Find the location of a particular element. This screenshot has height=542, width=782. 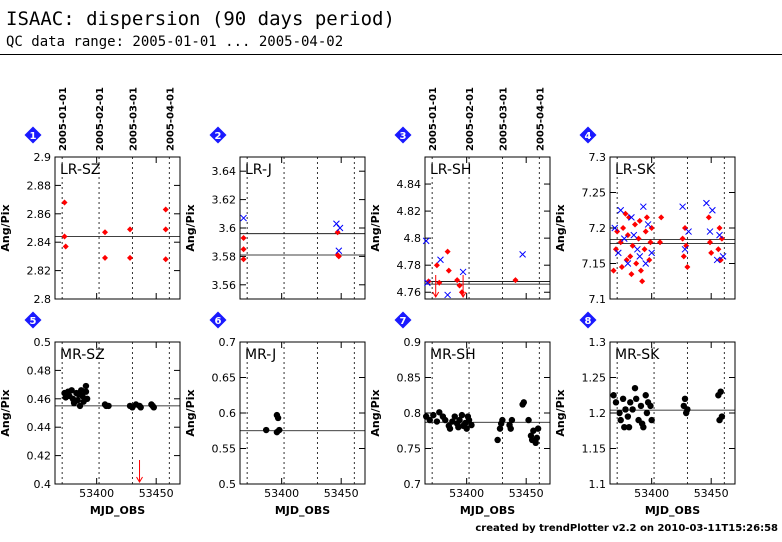

y-tick-label: 0.65 is located at coordinates (224, 378).